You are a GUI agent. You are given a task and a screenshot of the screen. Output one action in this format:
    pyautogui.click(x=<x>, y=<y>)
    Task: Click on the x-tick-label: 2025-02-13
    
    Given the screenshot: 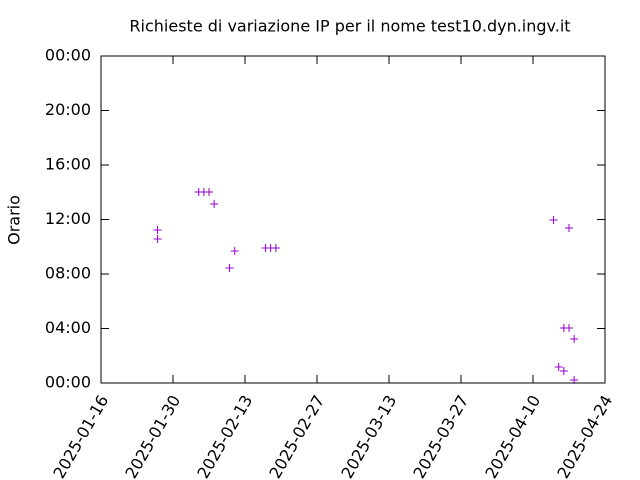 What is the action you would take?
    pyautogui.click(x=224, y=436)
    